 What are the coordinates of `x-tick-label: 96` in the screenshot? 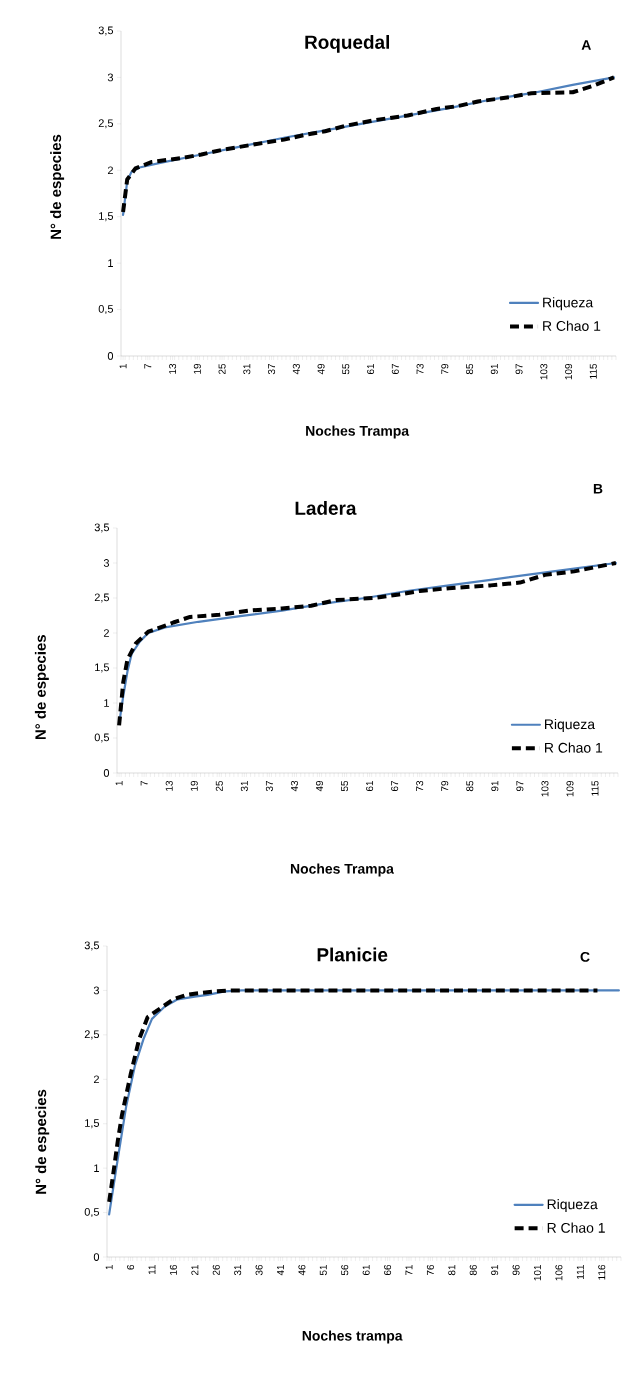 It's located at (516, 1270).